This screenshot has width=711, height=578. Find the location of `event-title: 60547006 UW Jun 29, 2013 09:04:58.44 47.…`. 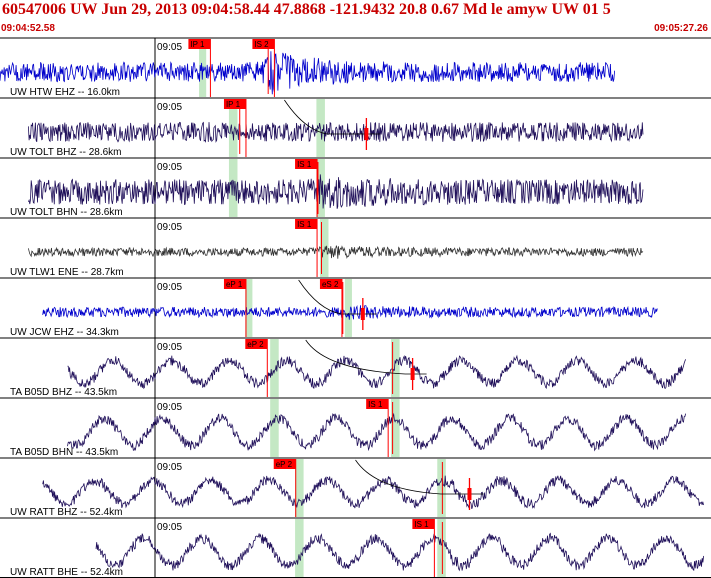

event-title: 60547006 UW Jun 29, 2013 09:04:58.44 47.… is located at coordinates (306, 9).